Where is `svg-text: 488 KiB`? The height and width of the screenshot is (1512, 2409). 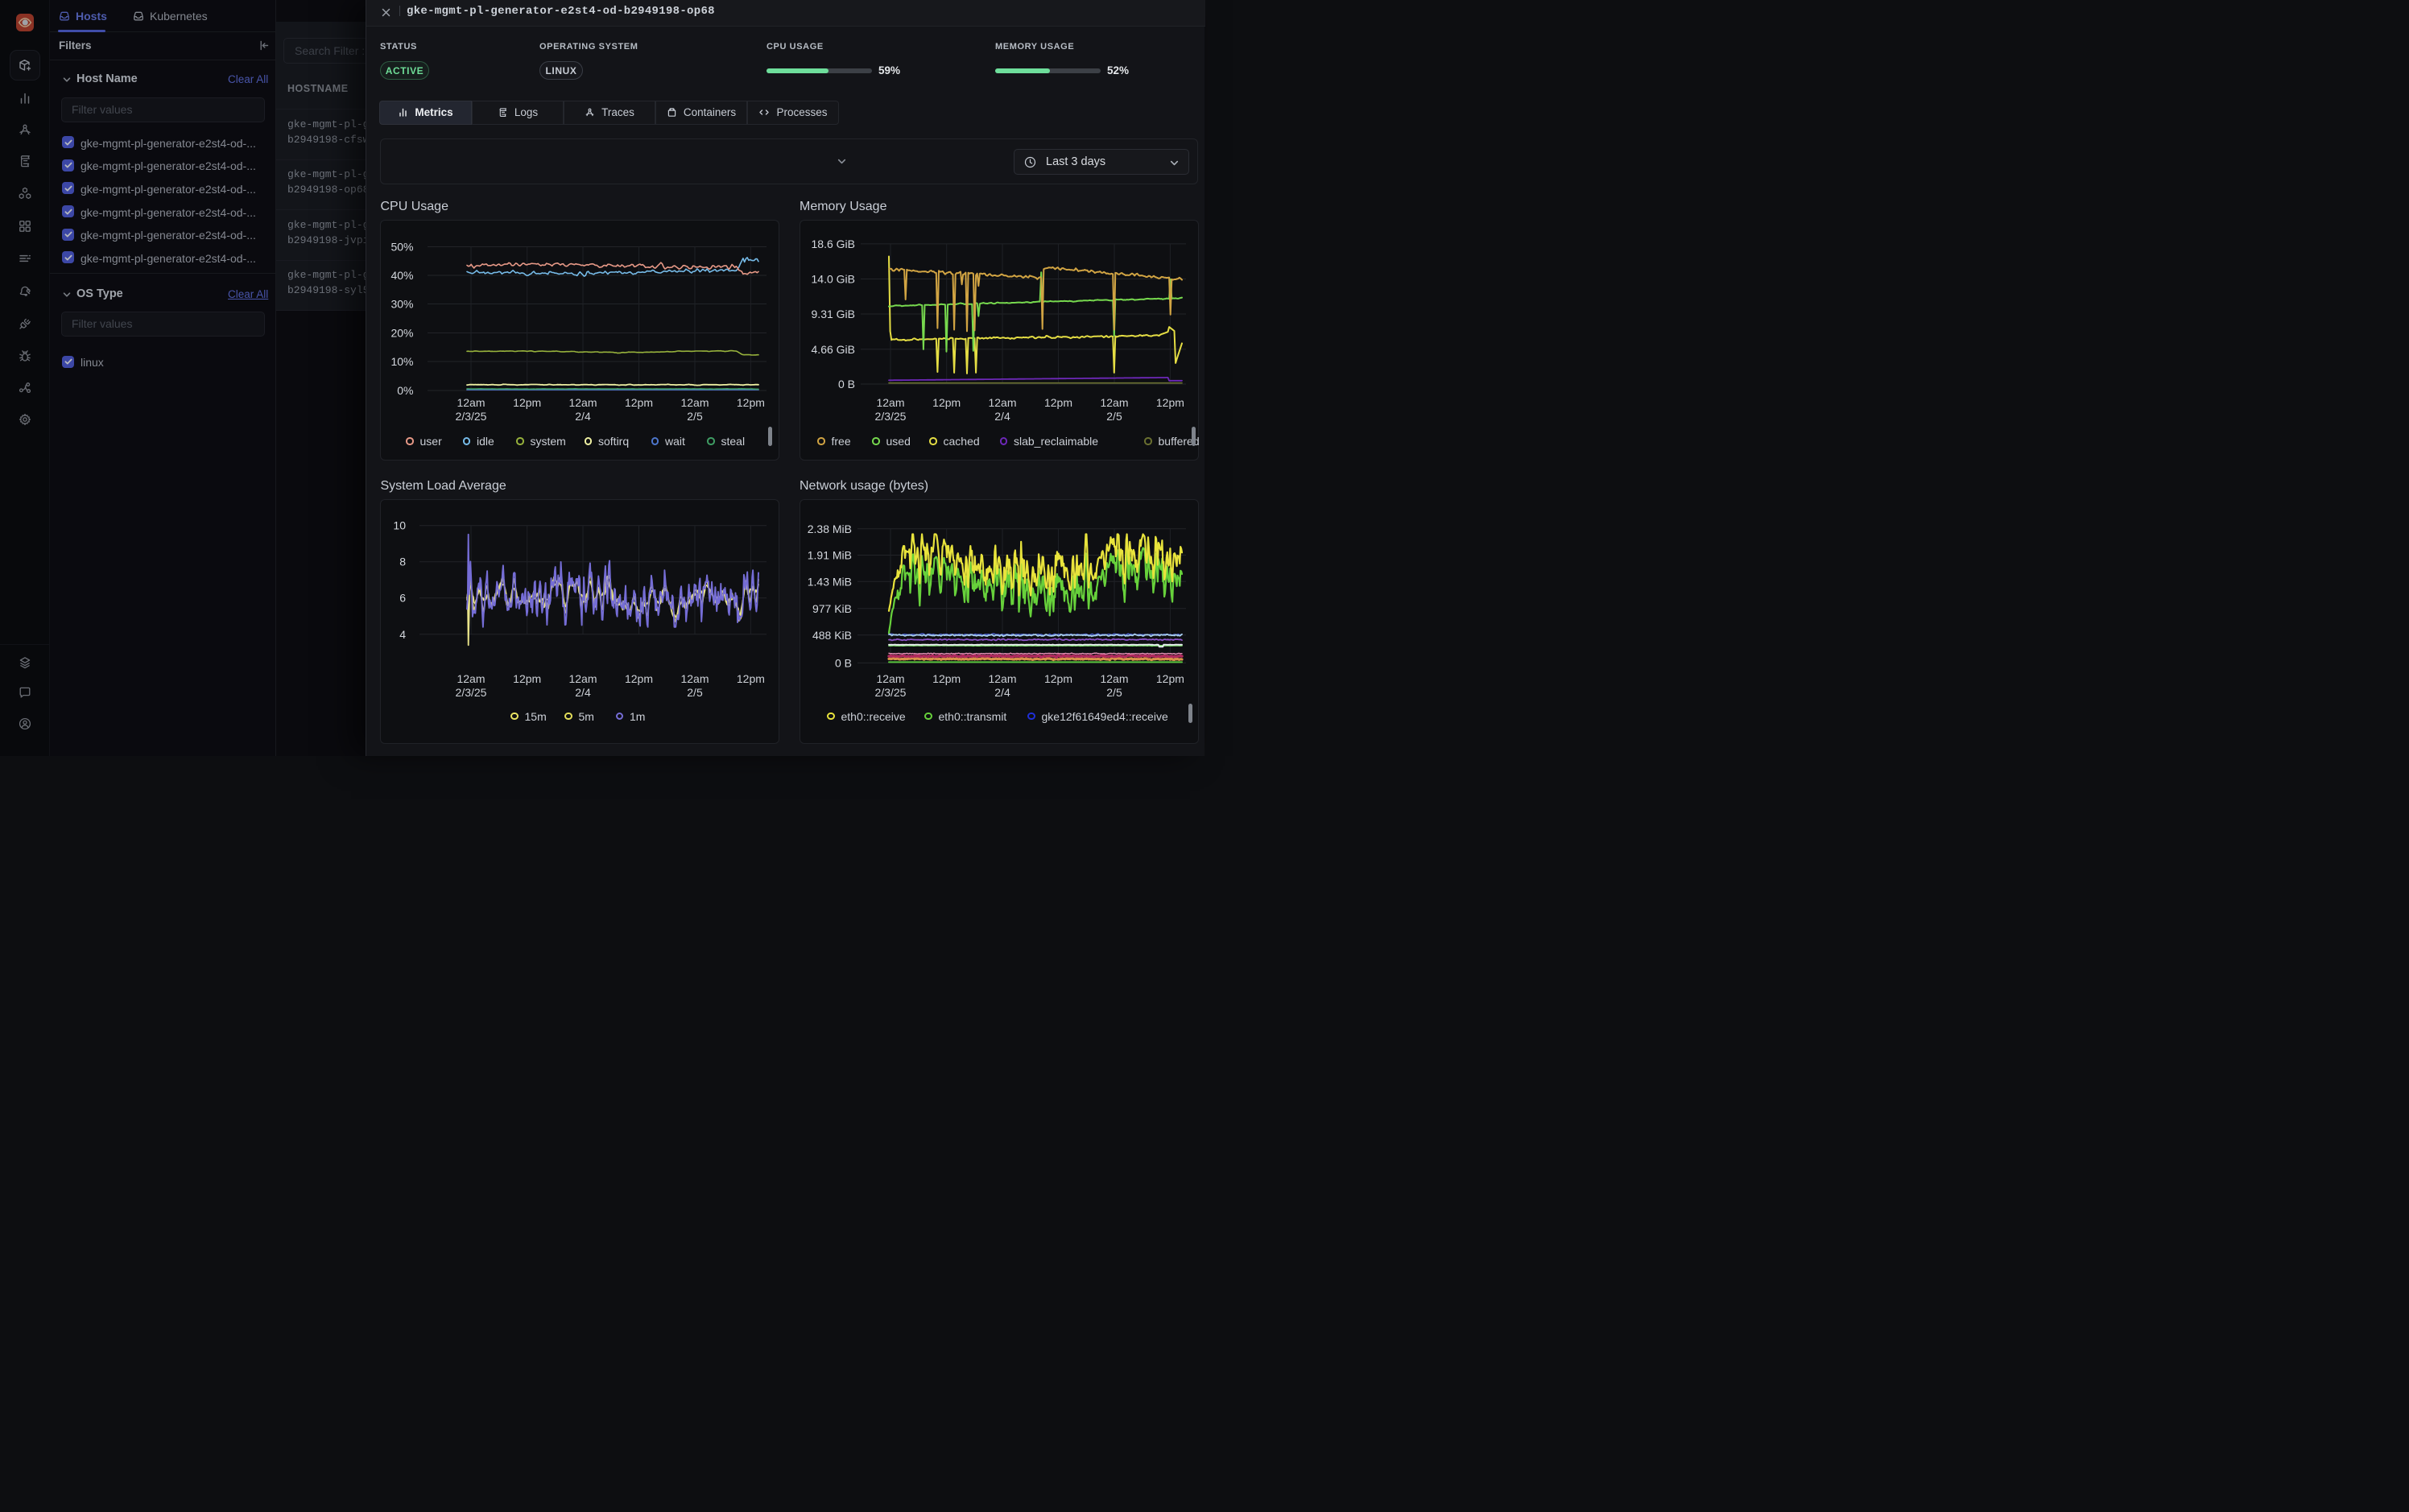 svg-text: 488 KiB is located at coordinates (832, 635).